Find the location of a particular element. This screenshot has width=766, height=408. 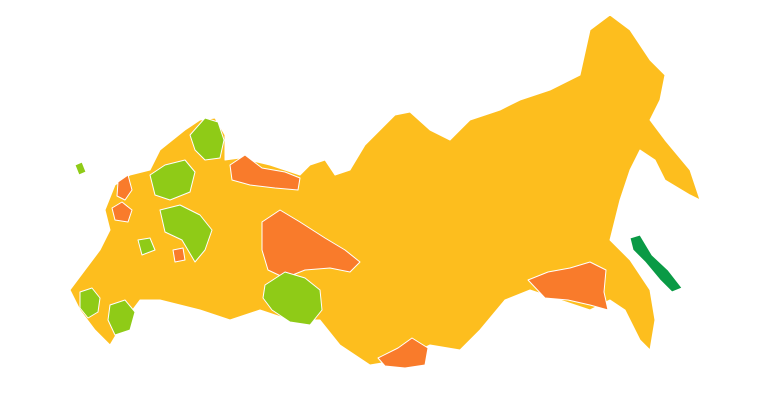

region-leningrad is located at coordinates (122, 212).